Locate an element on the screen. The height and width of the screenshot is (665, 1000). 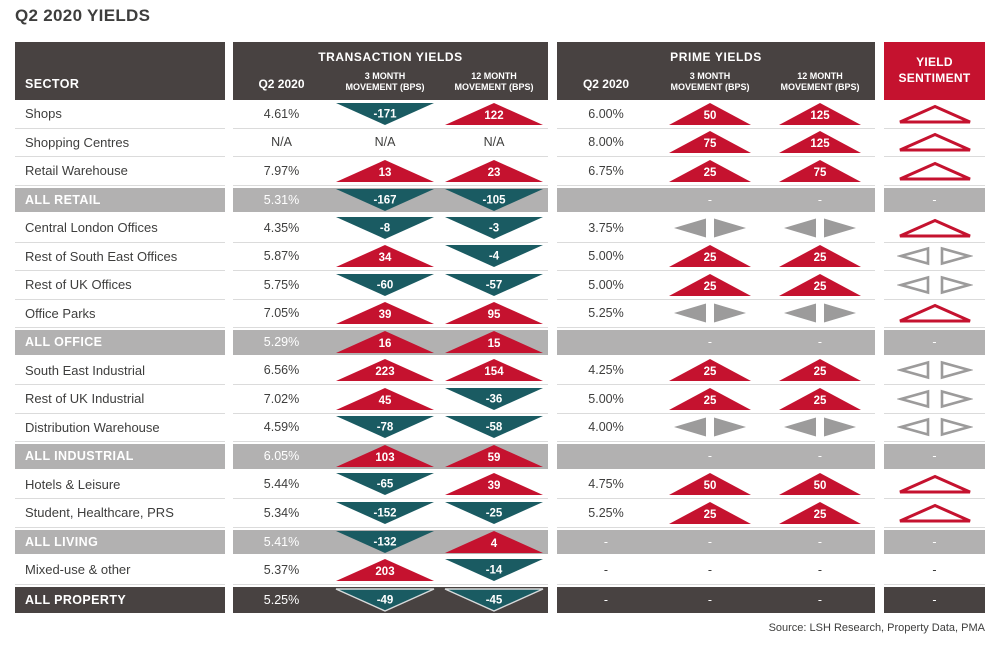
up-triangle-icon: 154 is located at coordinates (494, 370).